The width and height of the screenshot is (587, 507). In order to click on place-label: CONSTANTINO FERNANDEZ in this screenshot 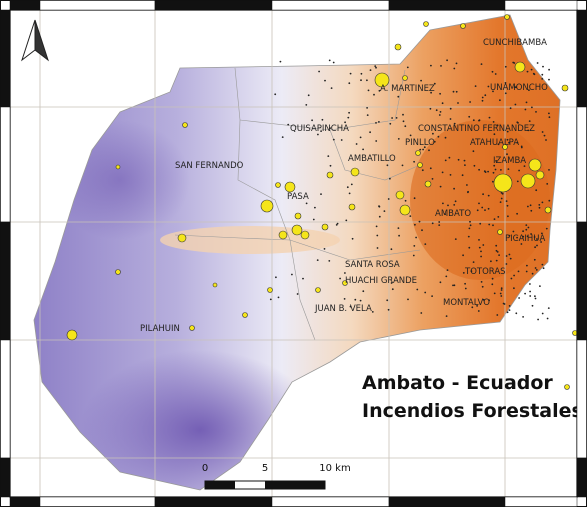, I will do `click(476, 129)`.